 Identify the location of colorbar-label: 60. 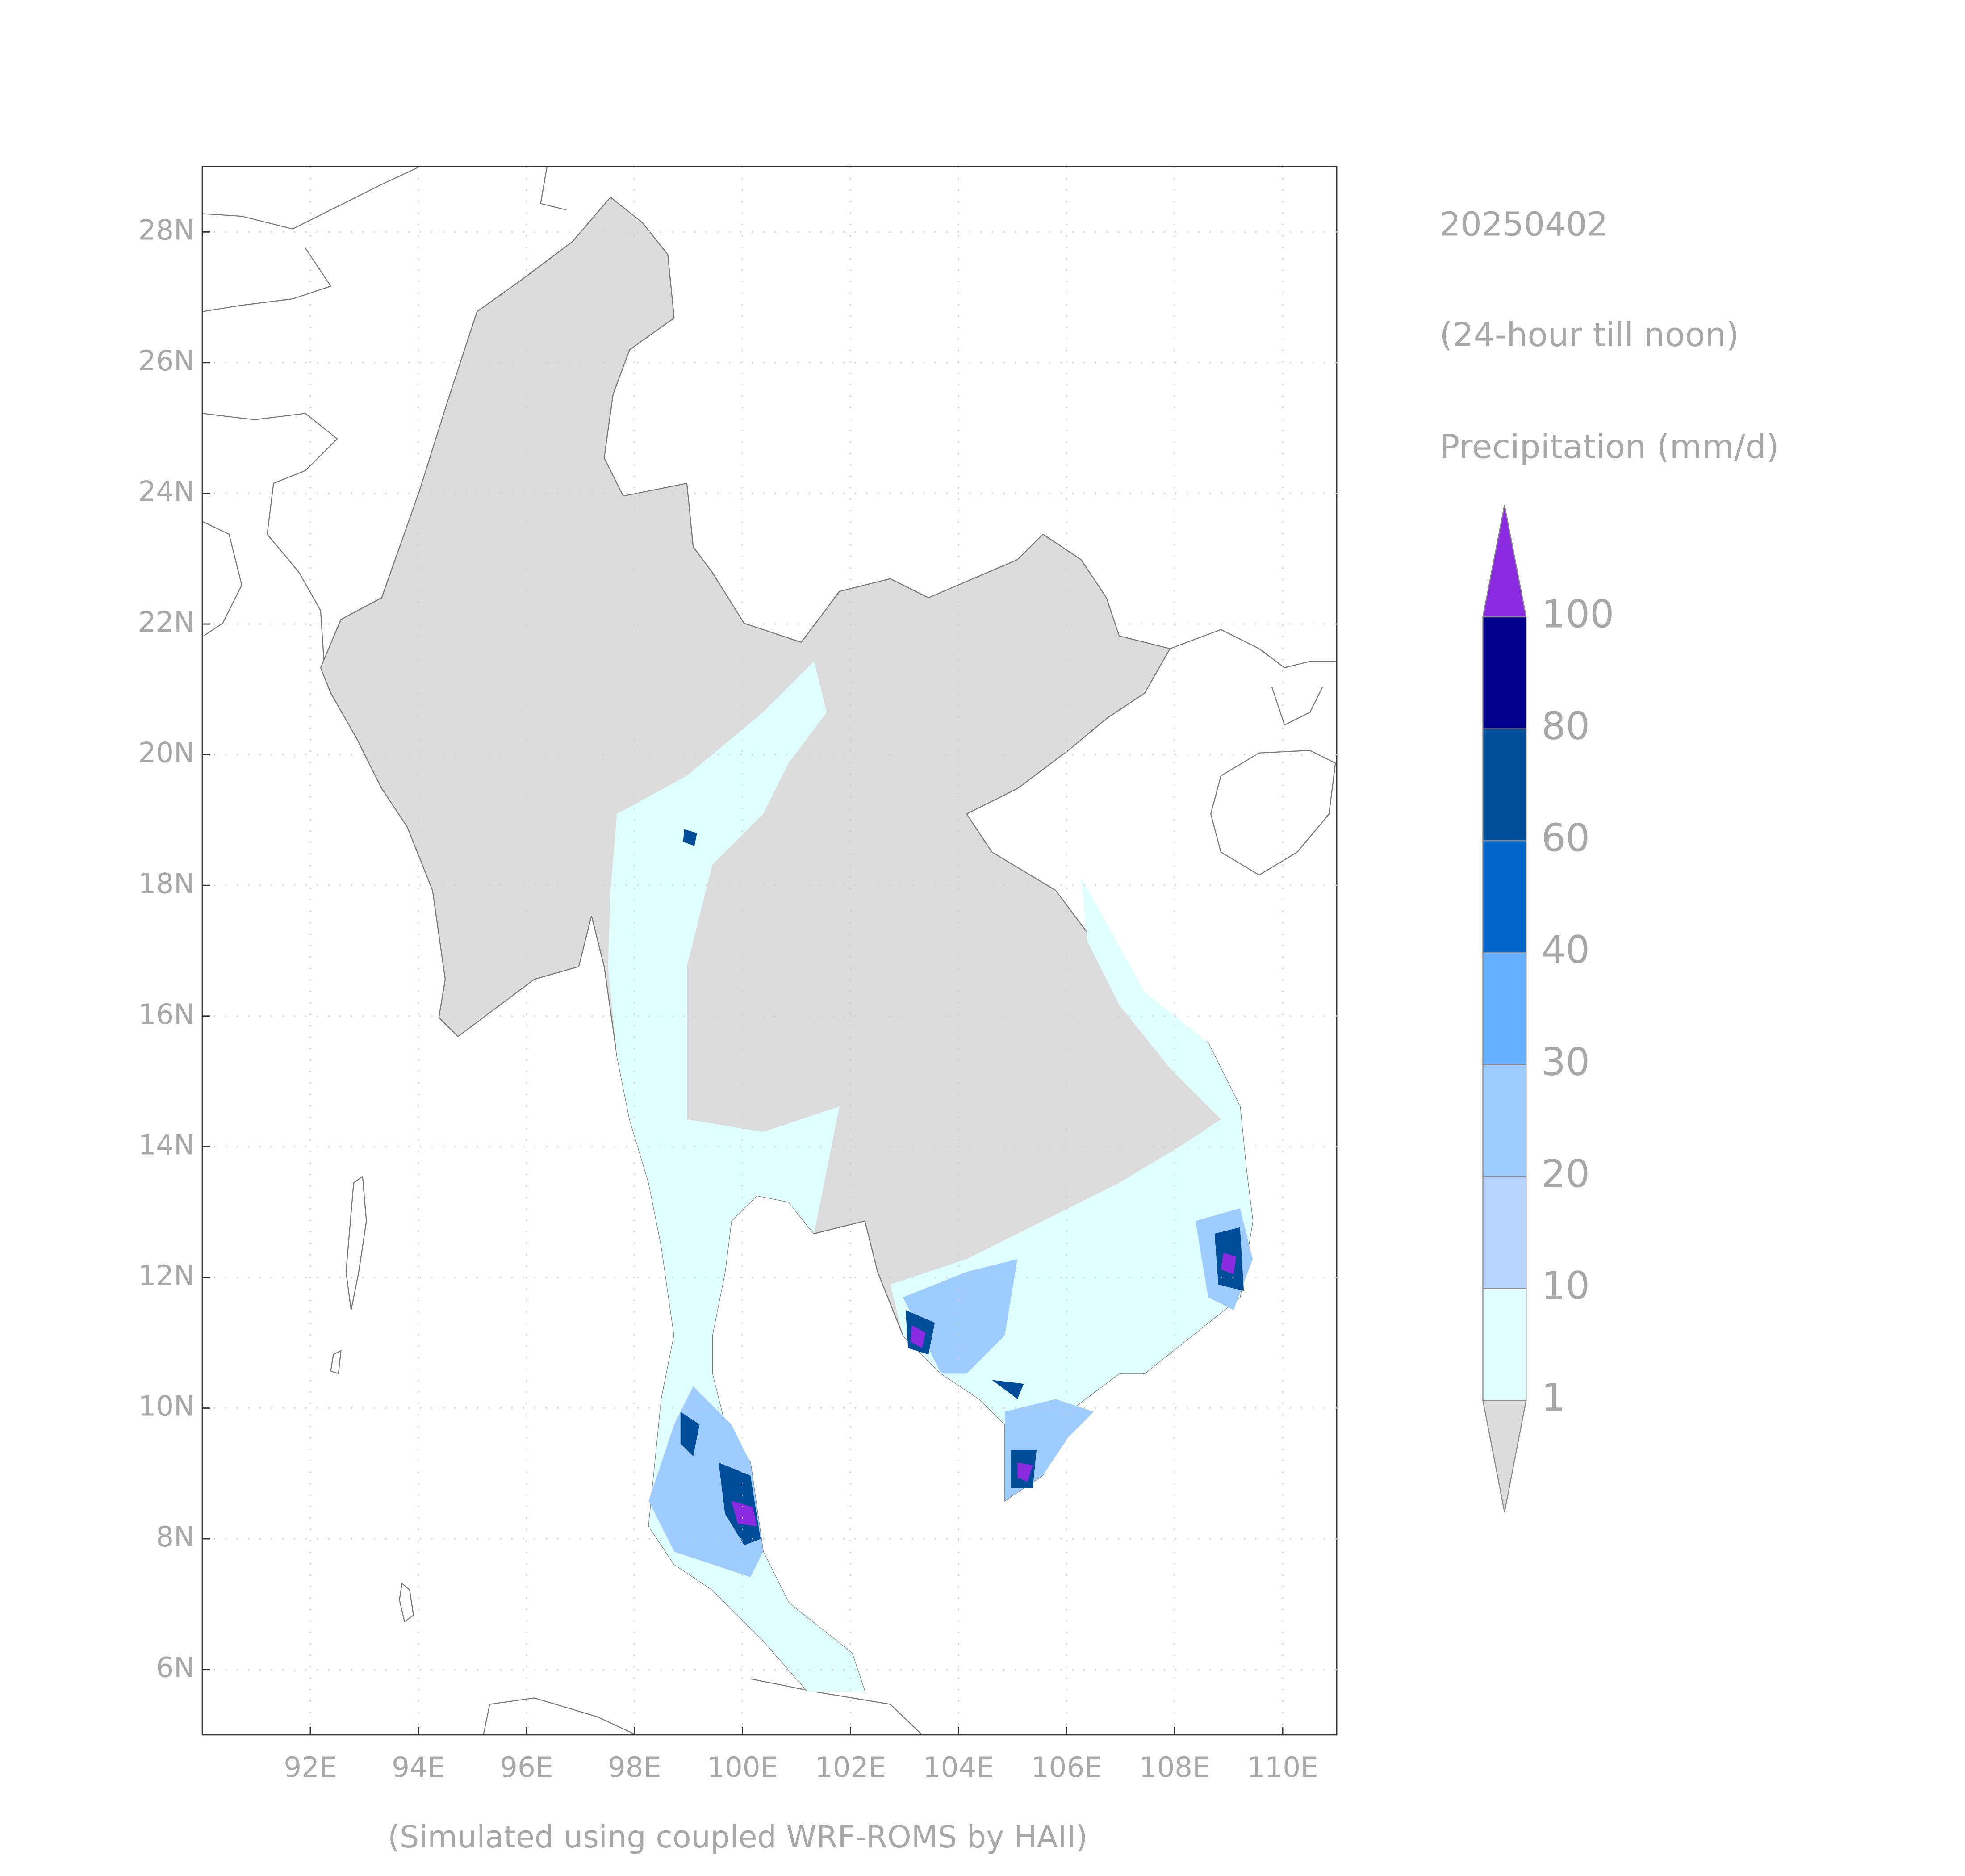
(1565, 839).